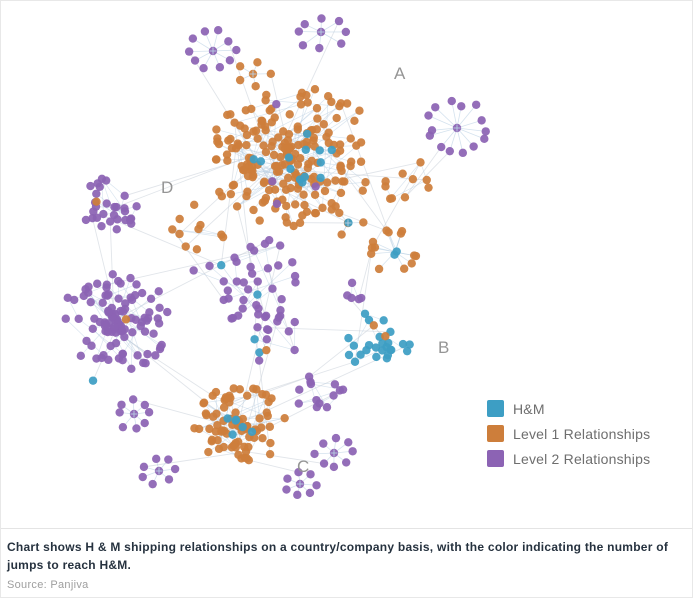 This screenshot has width=693, height=598. Describe the element at coordinates (529, 408) in the screenshot. I see `legend-label-hm: H&M` at that location.